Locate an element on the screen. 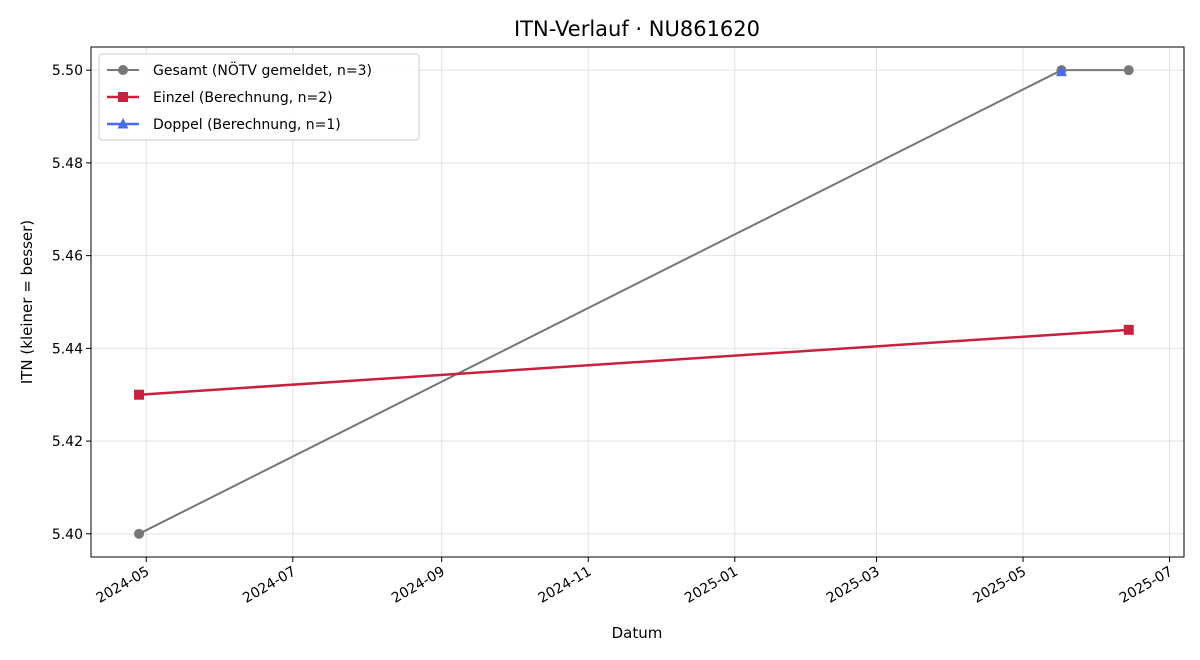 This screenshot has width=1200, height=660. x-tick-label: 2024-05 is located at coordinates (123, 585).